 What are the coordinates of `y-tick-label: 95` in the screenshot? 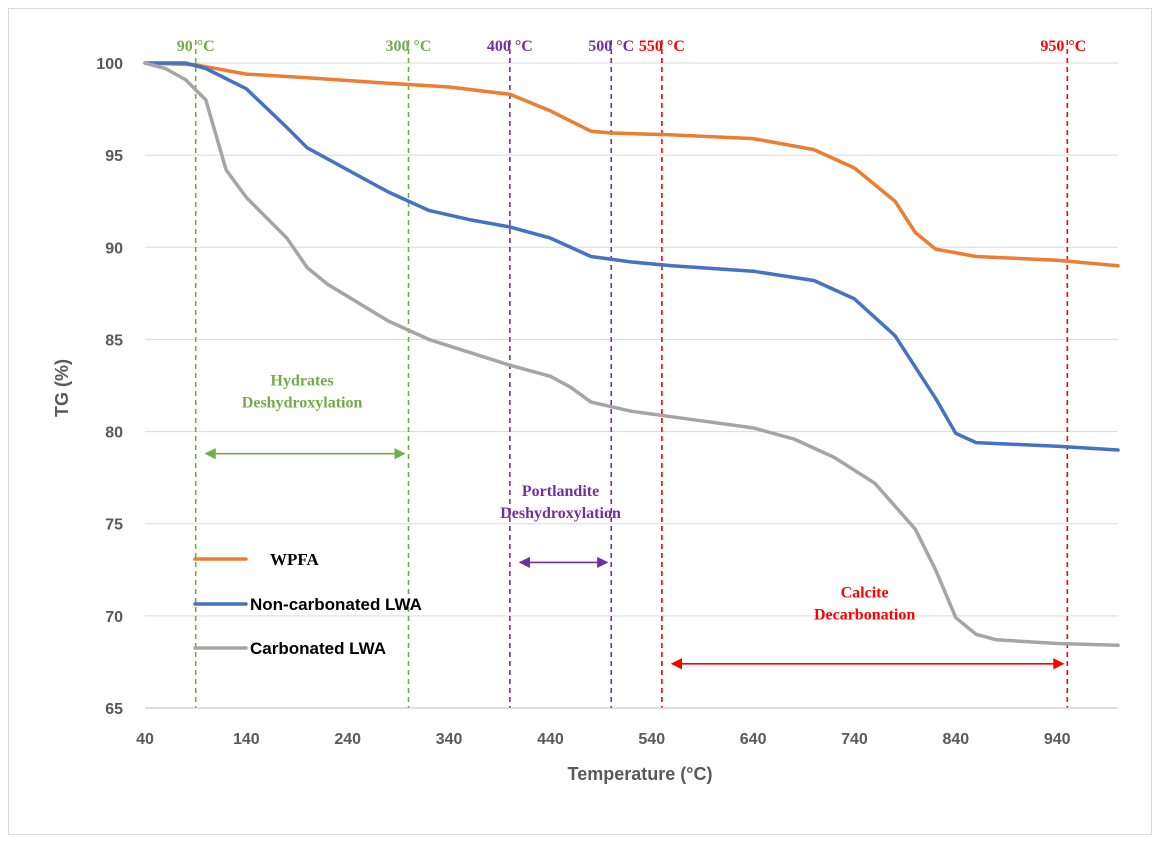 It's located at (114, 156).